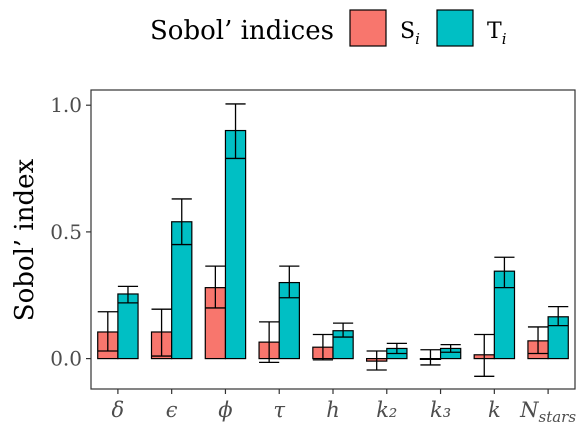 The image size is (577, 430). I want to click on x-tick-label: k₃, so click(440, 410).